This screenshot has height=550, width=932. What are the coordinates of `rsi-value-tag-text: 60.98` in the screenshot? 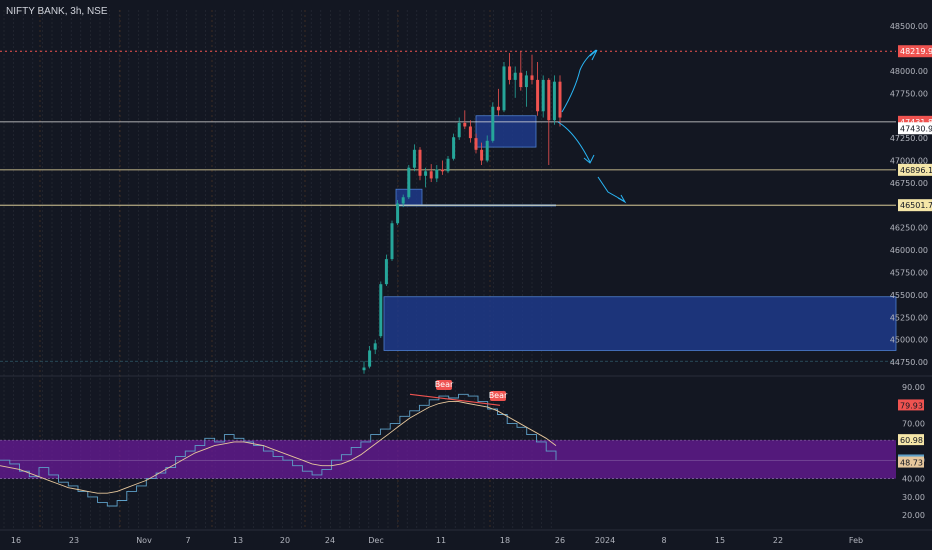 It's located at (911, 440).